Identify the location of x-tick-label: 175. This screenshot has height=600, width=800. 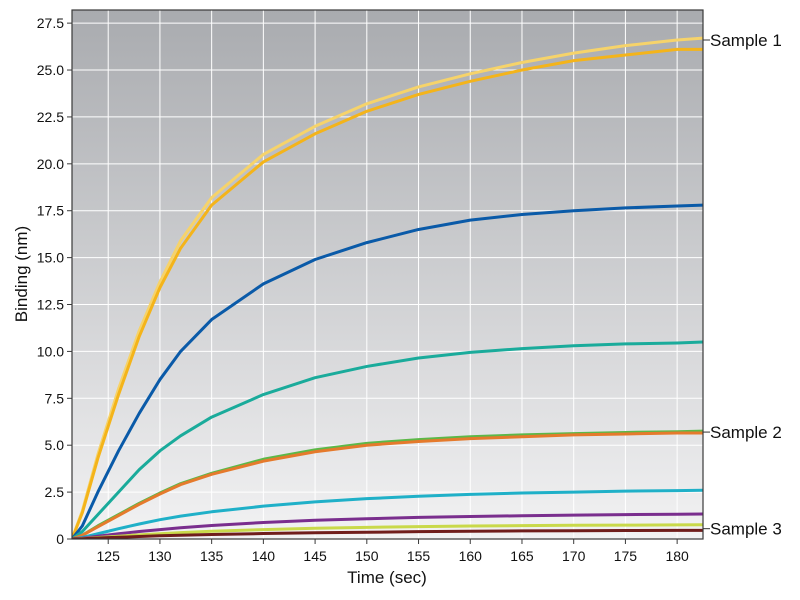
(626, 556).